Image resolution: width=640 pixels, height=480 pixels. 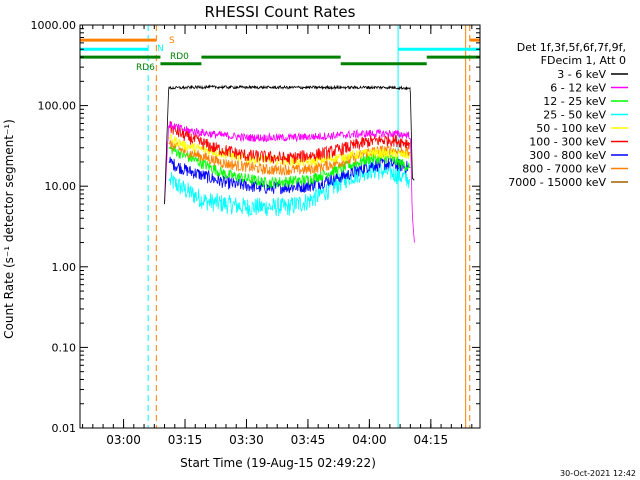 I want to click on legend-label: 7000 - 15000 keV, so click(x=557, y=182).